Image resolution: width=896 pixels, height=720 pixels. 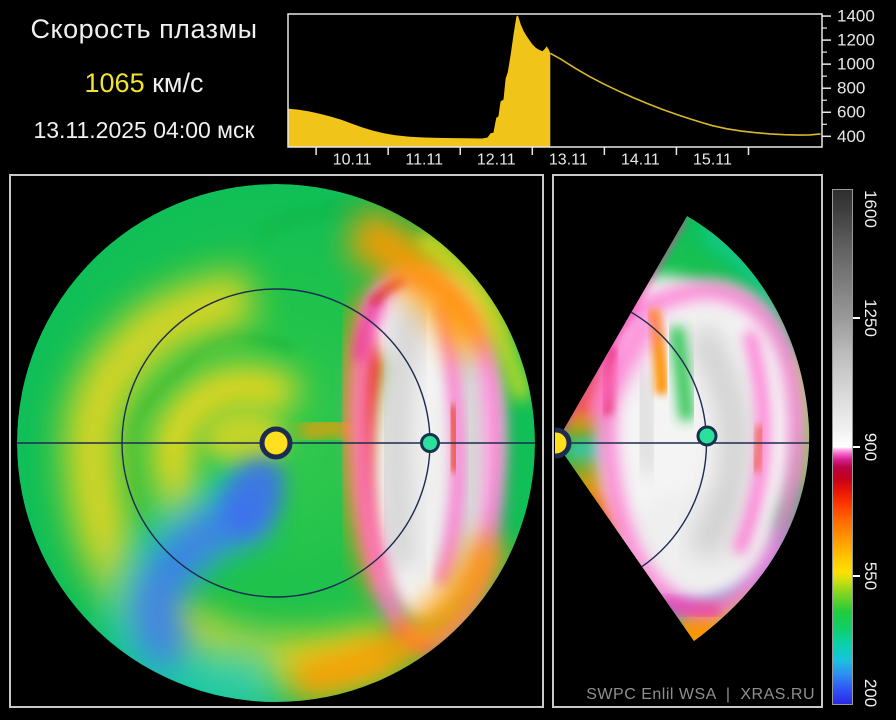 I want to click on colorbar-label: 200, so click(x=870, y=693).